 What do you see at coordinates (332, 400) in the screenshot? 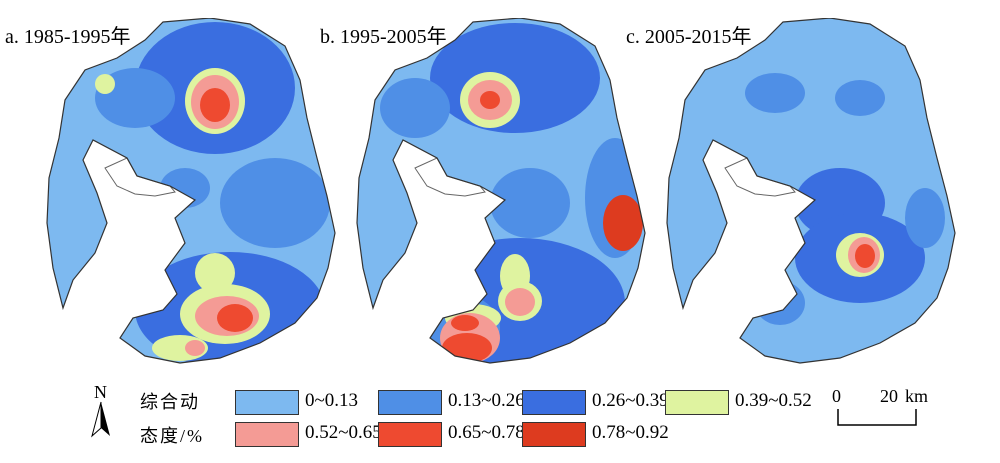
I see `legend-label-1: 0~0.13` at bounding box center [332, 400].